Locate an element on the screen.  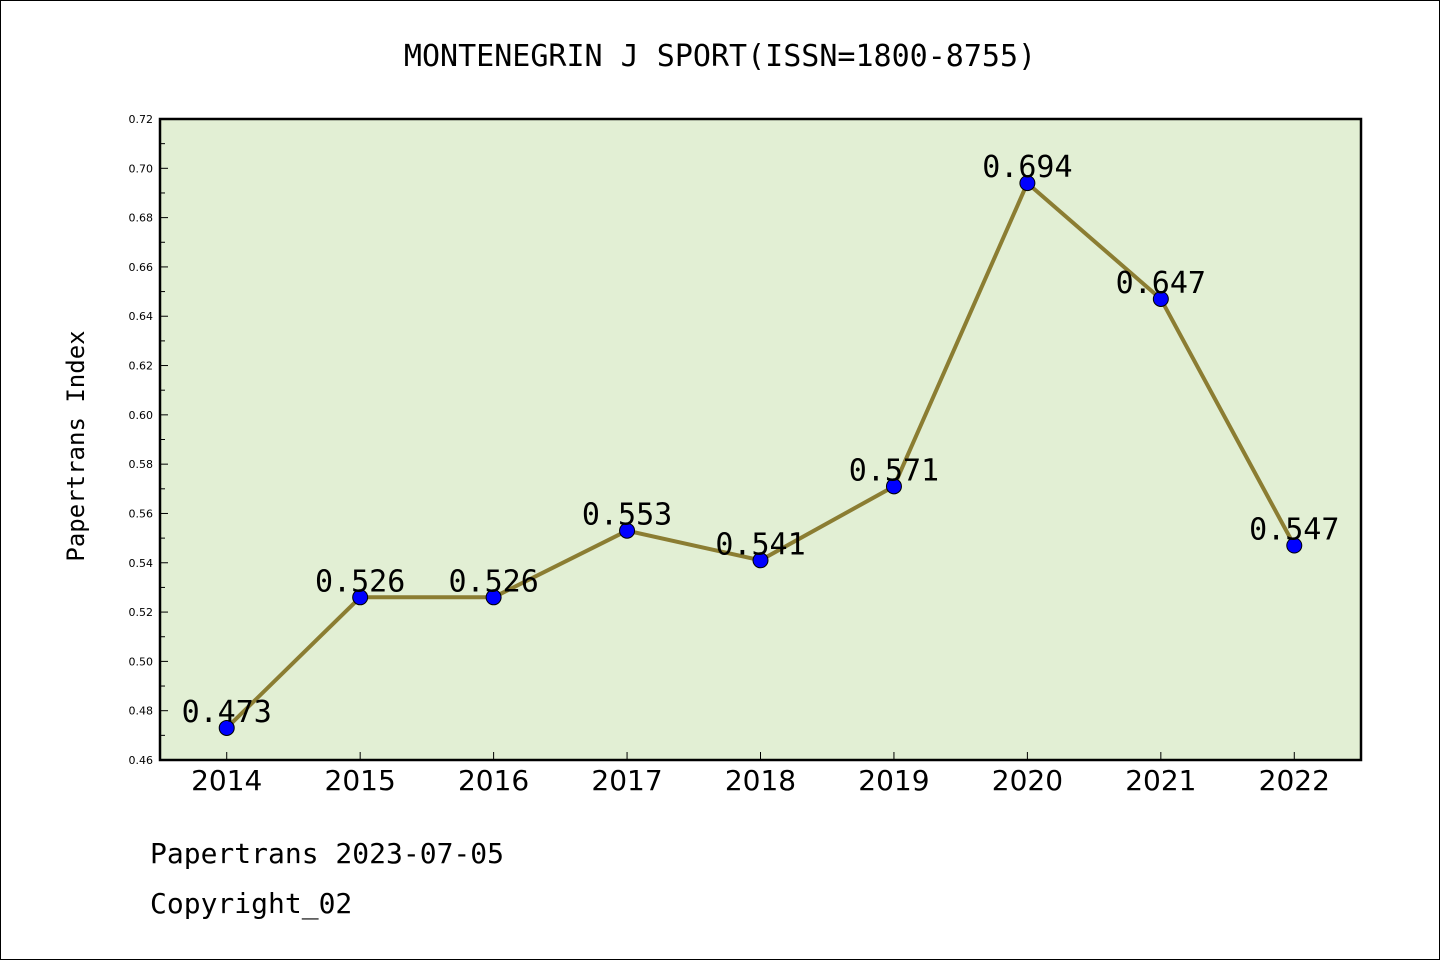
y-tick-label: 0.48 is located at coordinates (141, 711).